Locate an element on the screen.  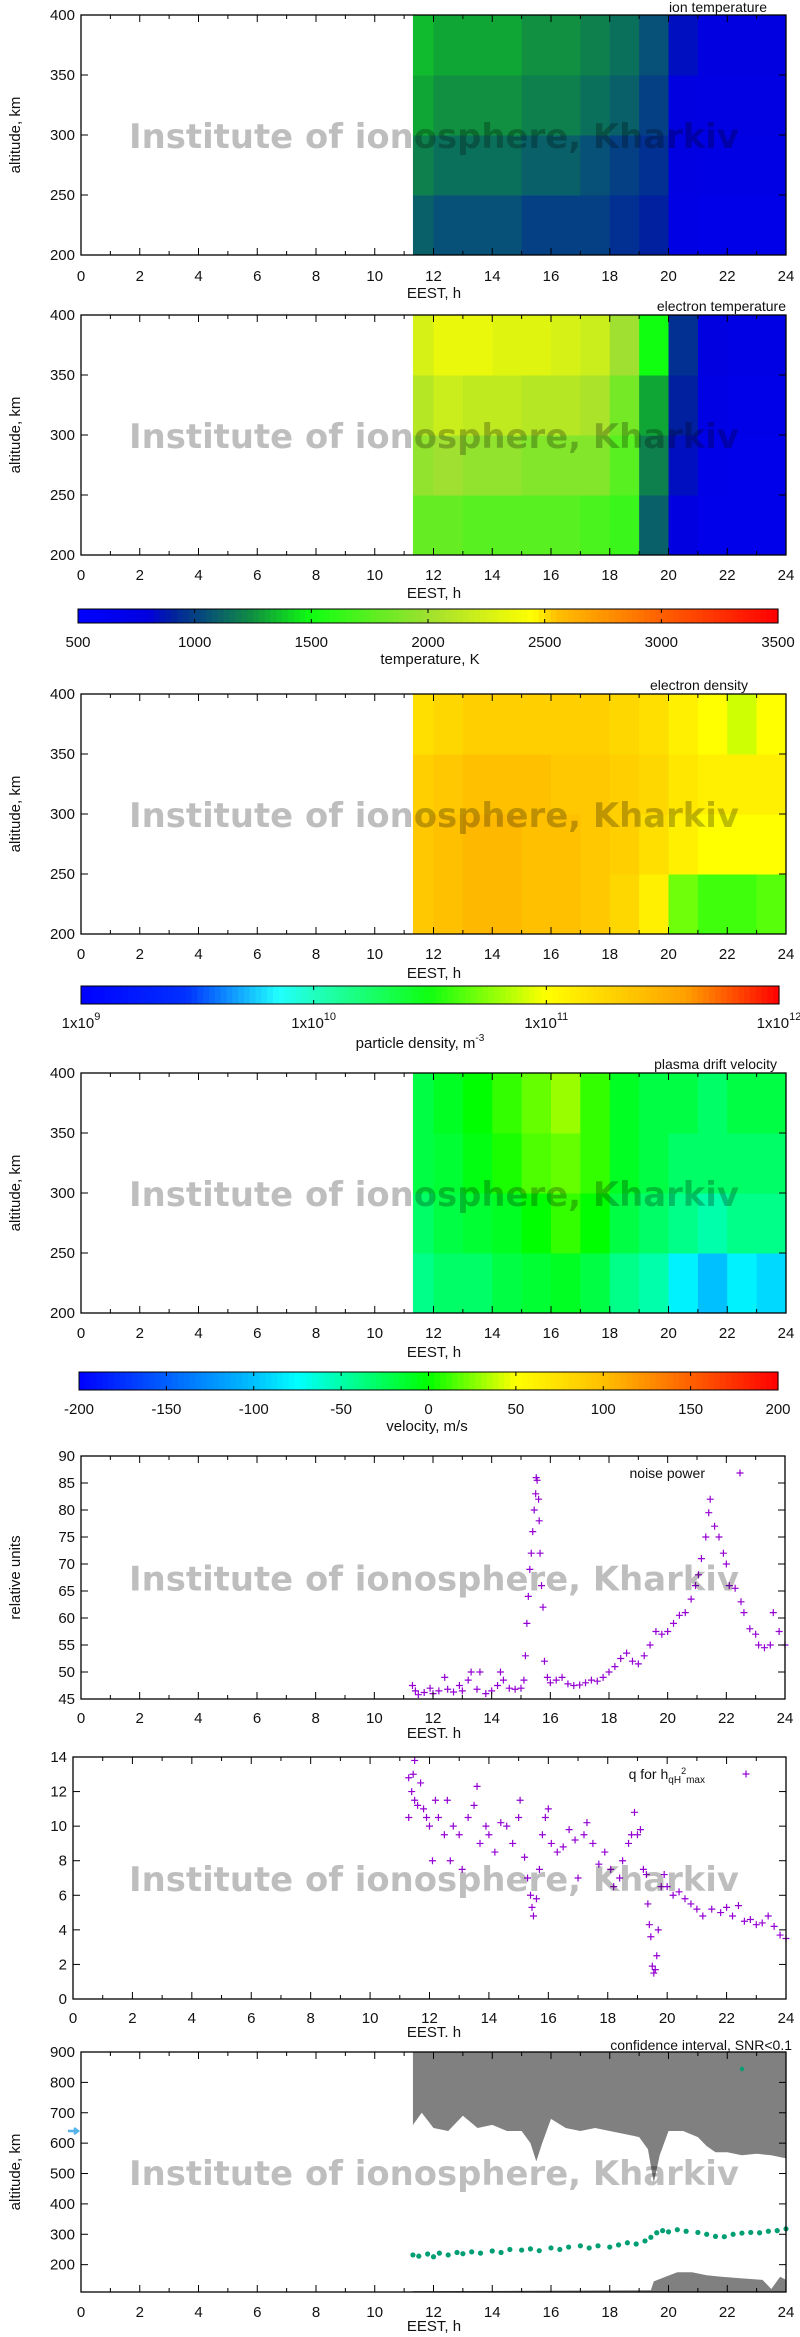
x-tick-label: 12 is located at coordinates (433, 2312).